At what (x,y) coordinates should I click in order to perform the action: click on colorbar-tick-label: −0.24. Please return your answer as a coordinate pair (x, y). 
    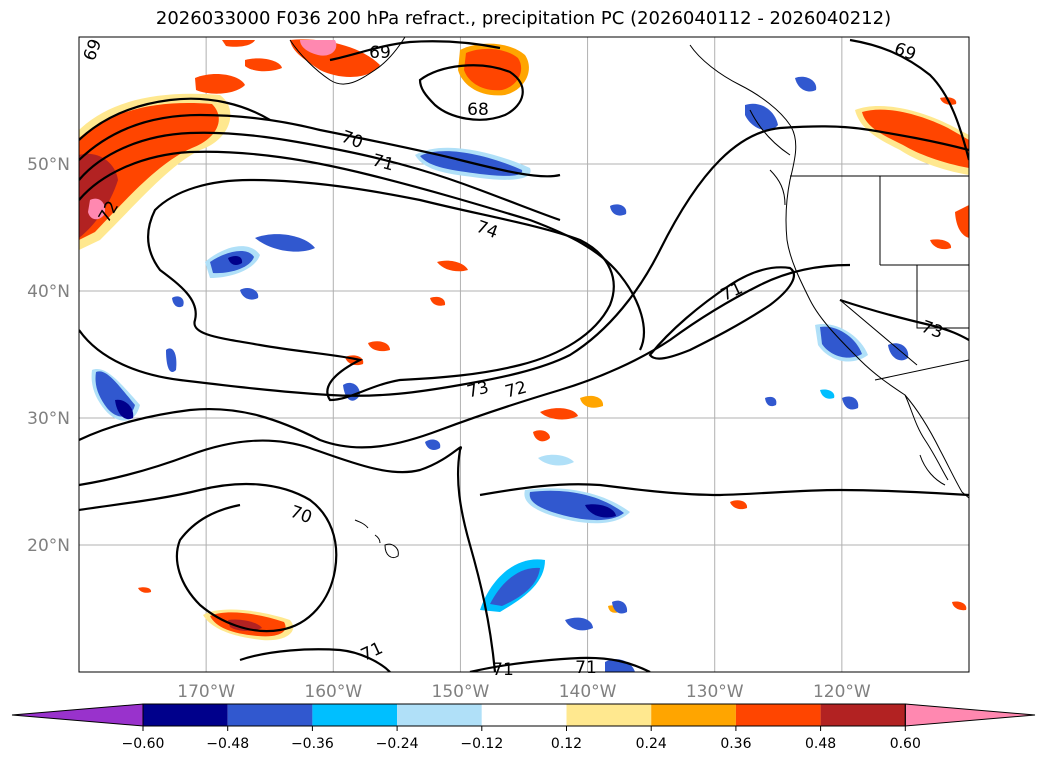
    Looking at the image, I should click on (397, 744).